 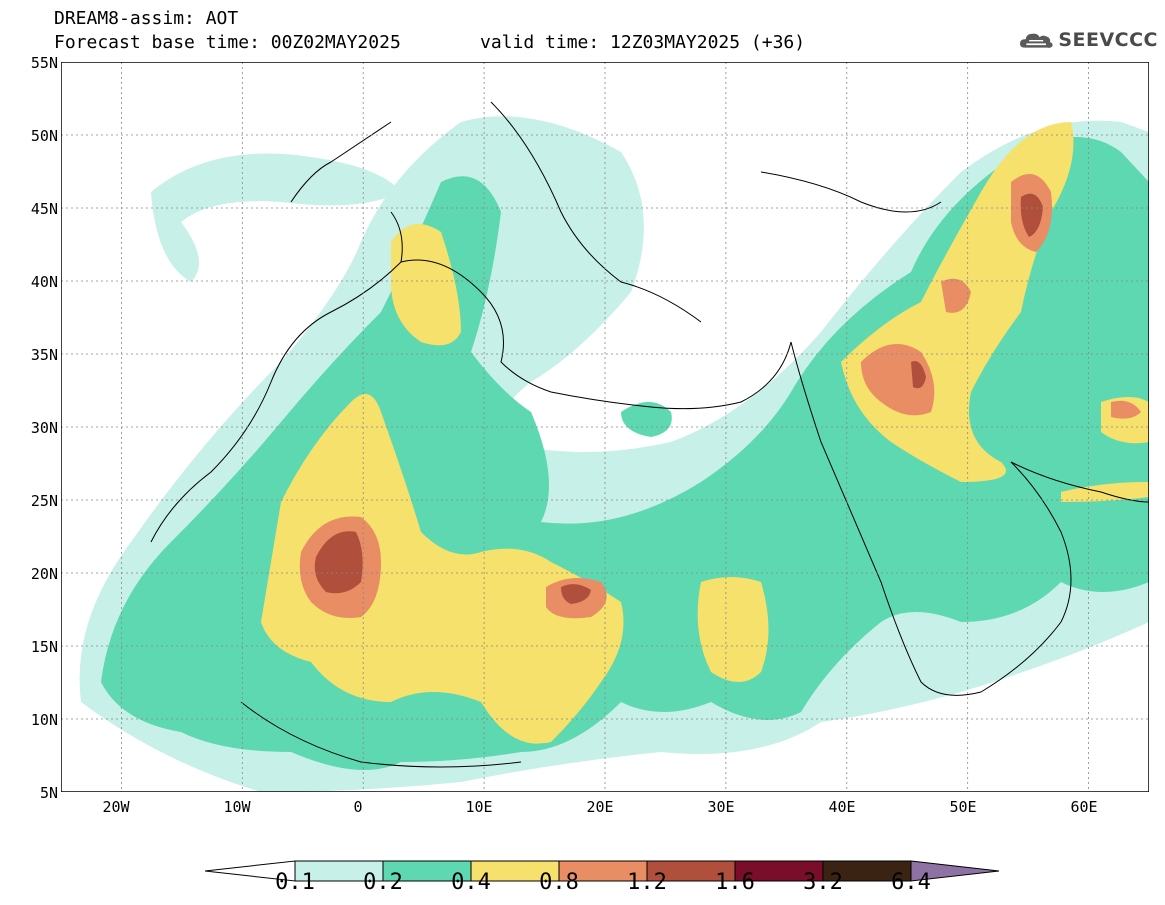 I want to click on legend-label-1.6: 1.6, so click(x=735, y=882).